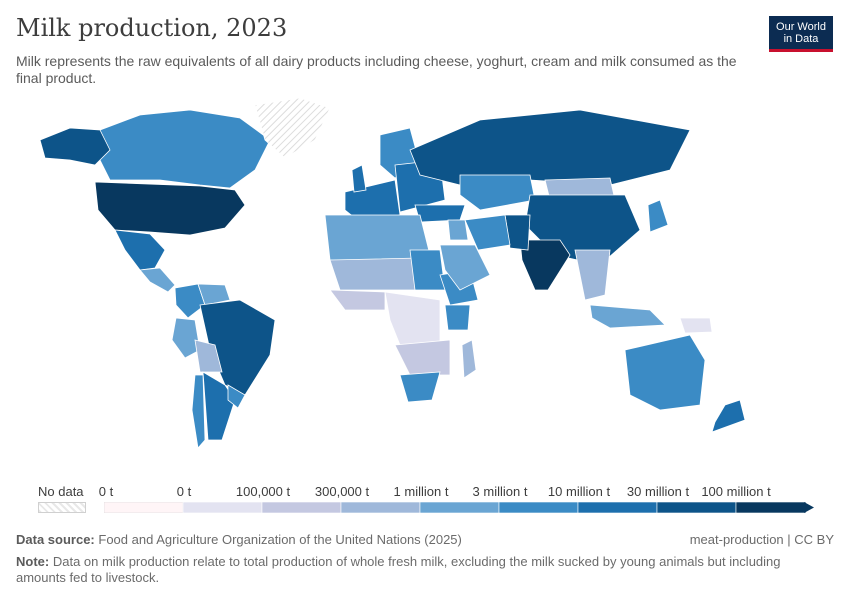 The height and width of the screenshot is (600, 850). I want to click on region-west-africa, so click(357, 300).